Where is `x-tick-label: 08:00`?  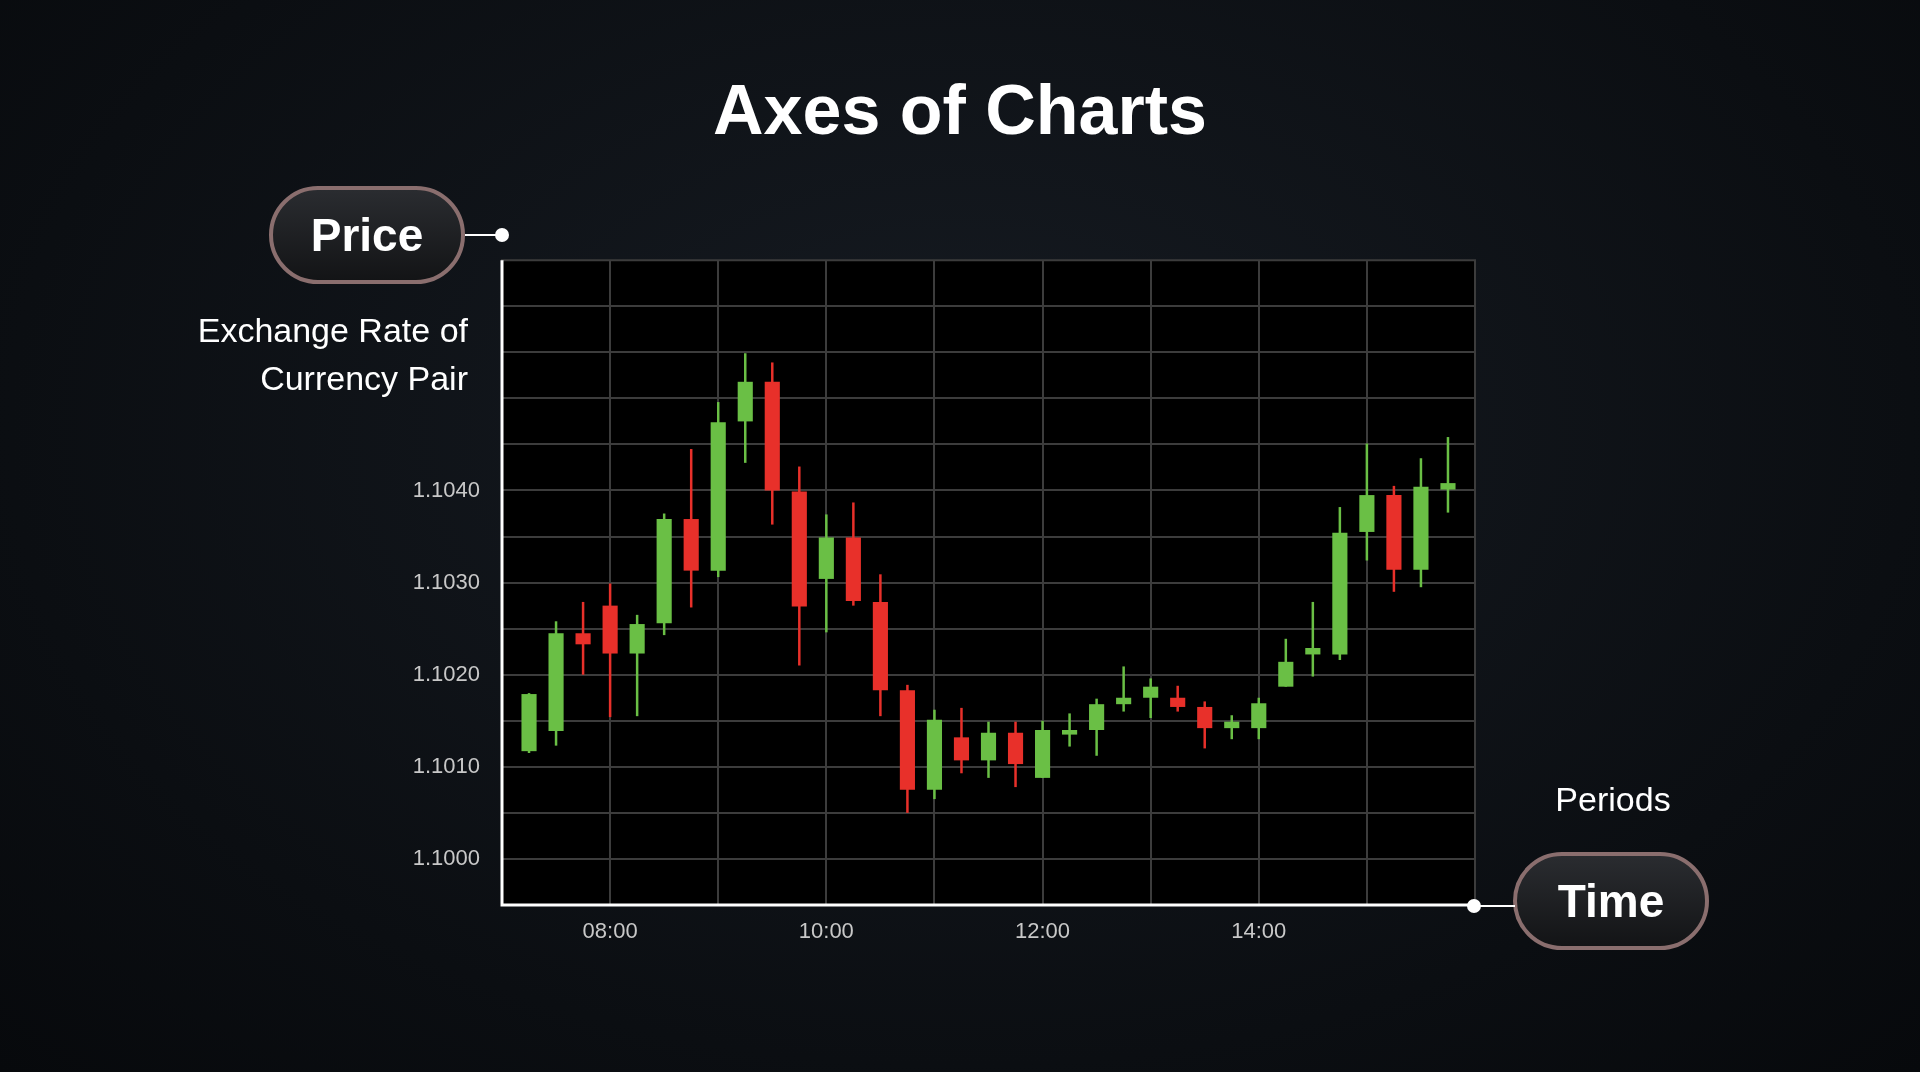 x-tick-label: 08:00 is located at coordinates (610, 931).